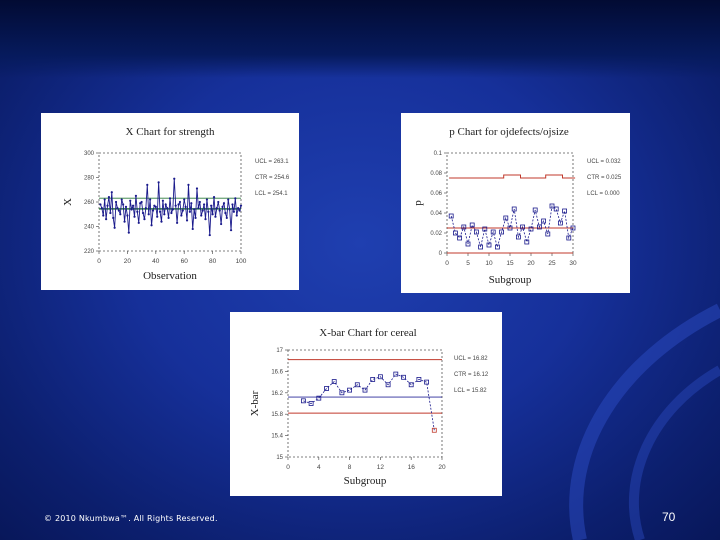 This screenshot has height=540, width=720. I want to click on page-number: 70, so click(669, 517).